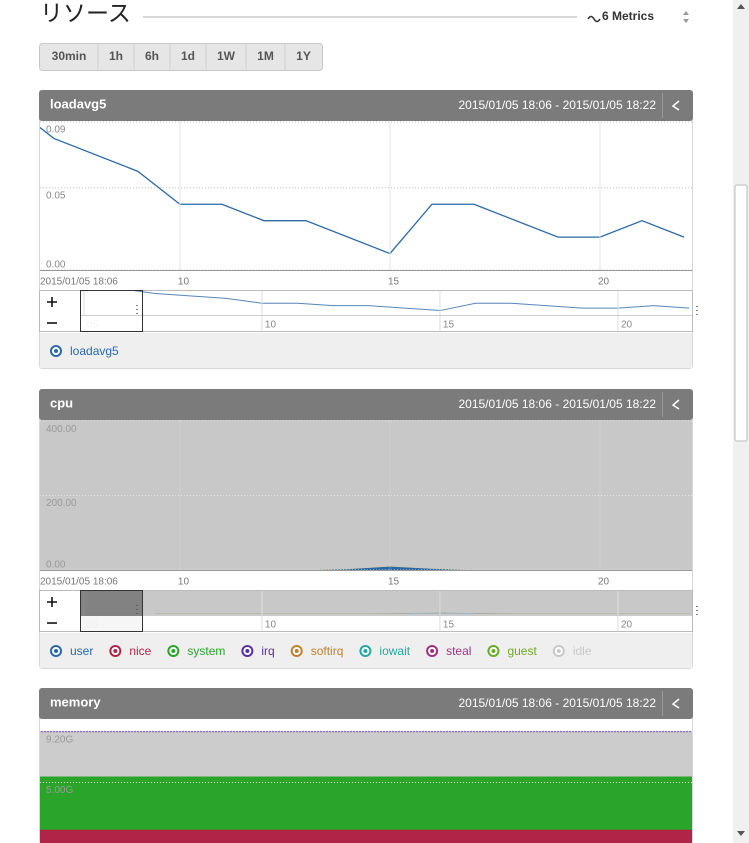 This screenshot has height=843, width=749. I want to click on legend-label: iowait, so click(394, 651).